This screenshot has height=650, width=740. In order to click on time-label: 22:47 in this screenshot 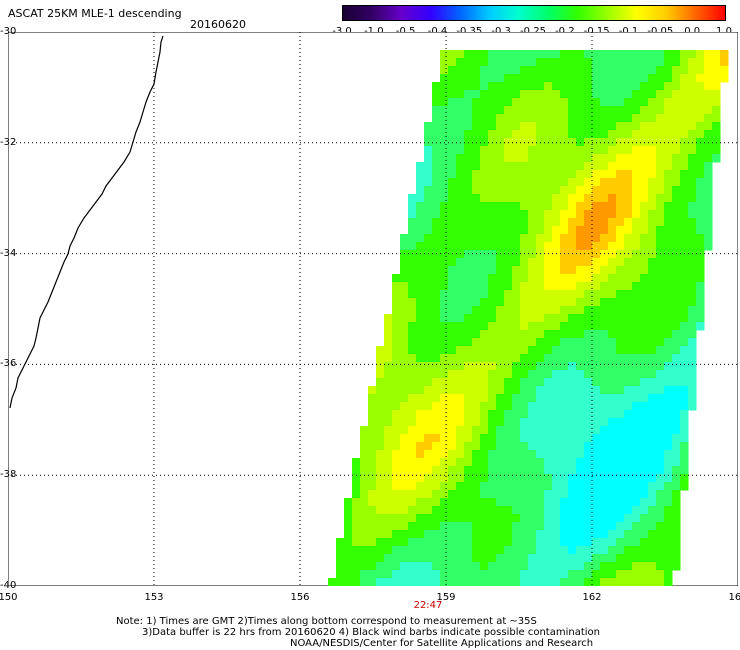, I will do `click(428, 605)`.